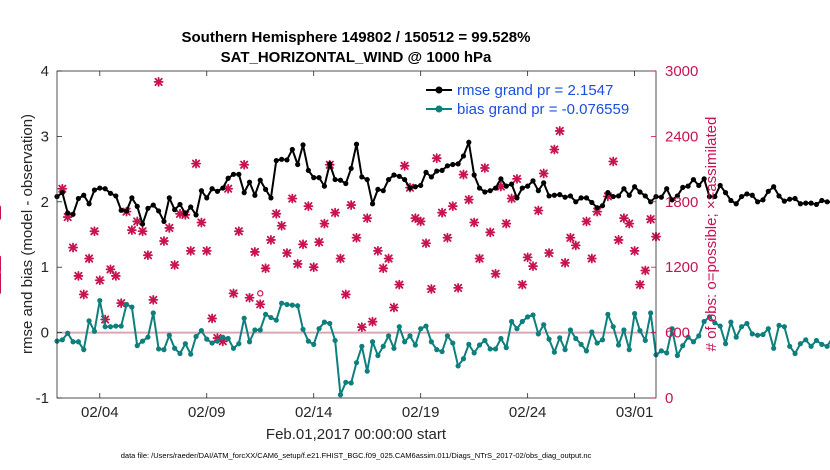  What do you see at coordinates (439, 90) in the screenshot?
I see `legend-rmse-marker` at bounding box center [439, 90].